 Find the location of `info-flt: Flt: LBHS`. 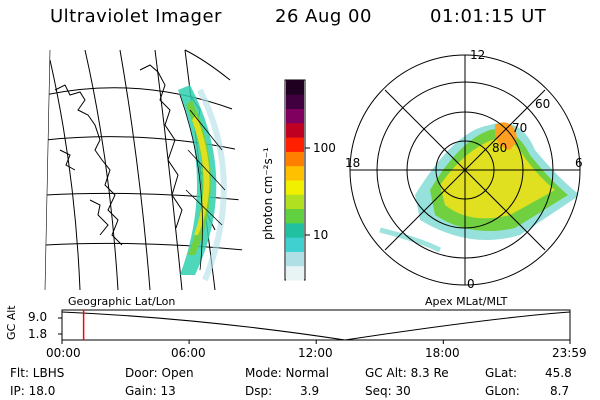

info-flt: Flt: LBHS is located at coordinates (37, 373).